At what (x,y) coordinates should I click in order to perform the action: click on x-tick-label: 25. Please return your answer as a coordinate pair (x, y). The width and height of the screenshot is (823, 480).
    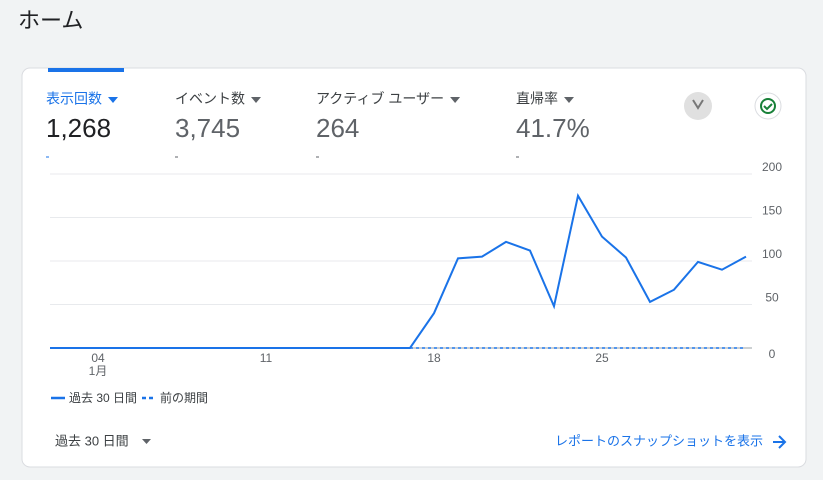
    Looking at the image, I should click on (602, 358).